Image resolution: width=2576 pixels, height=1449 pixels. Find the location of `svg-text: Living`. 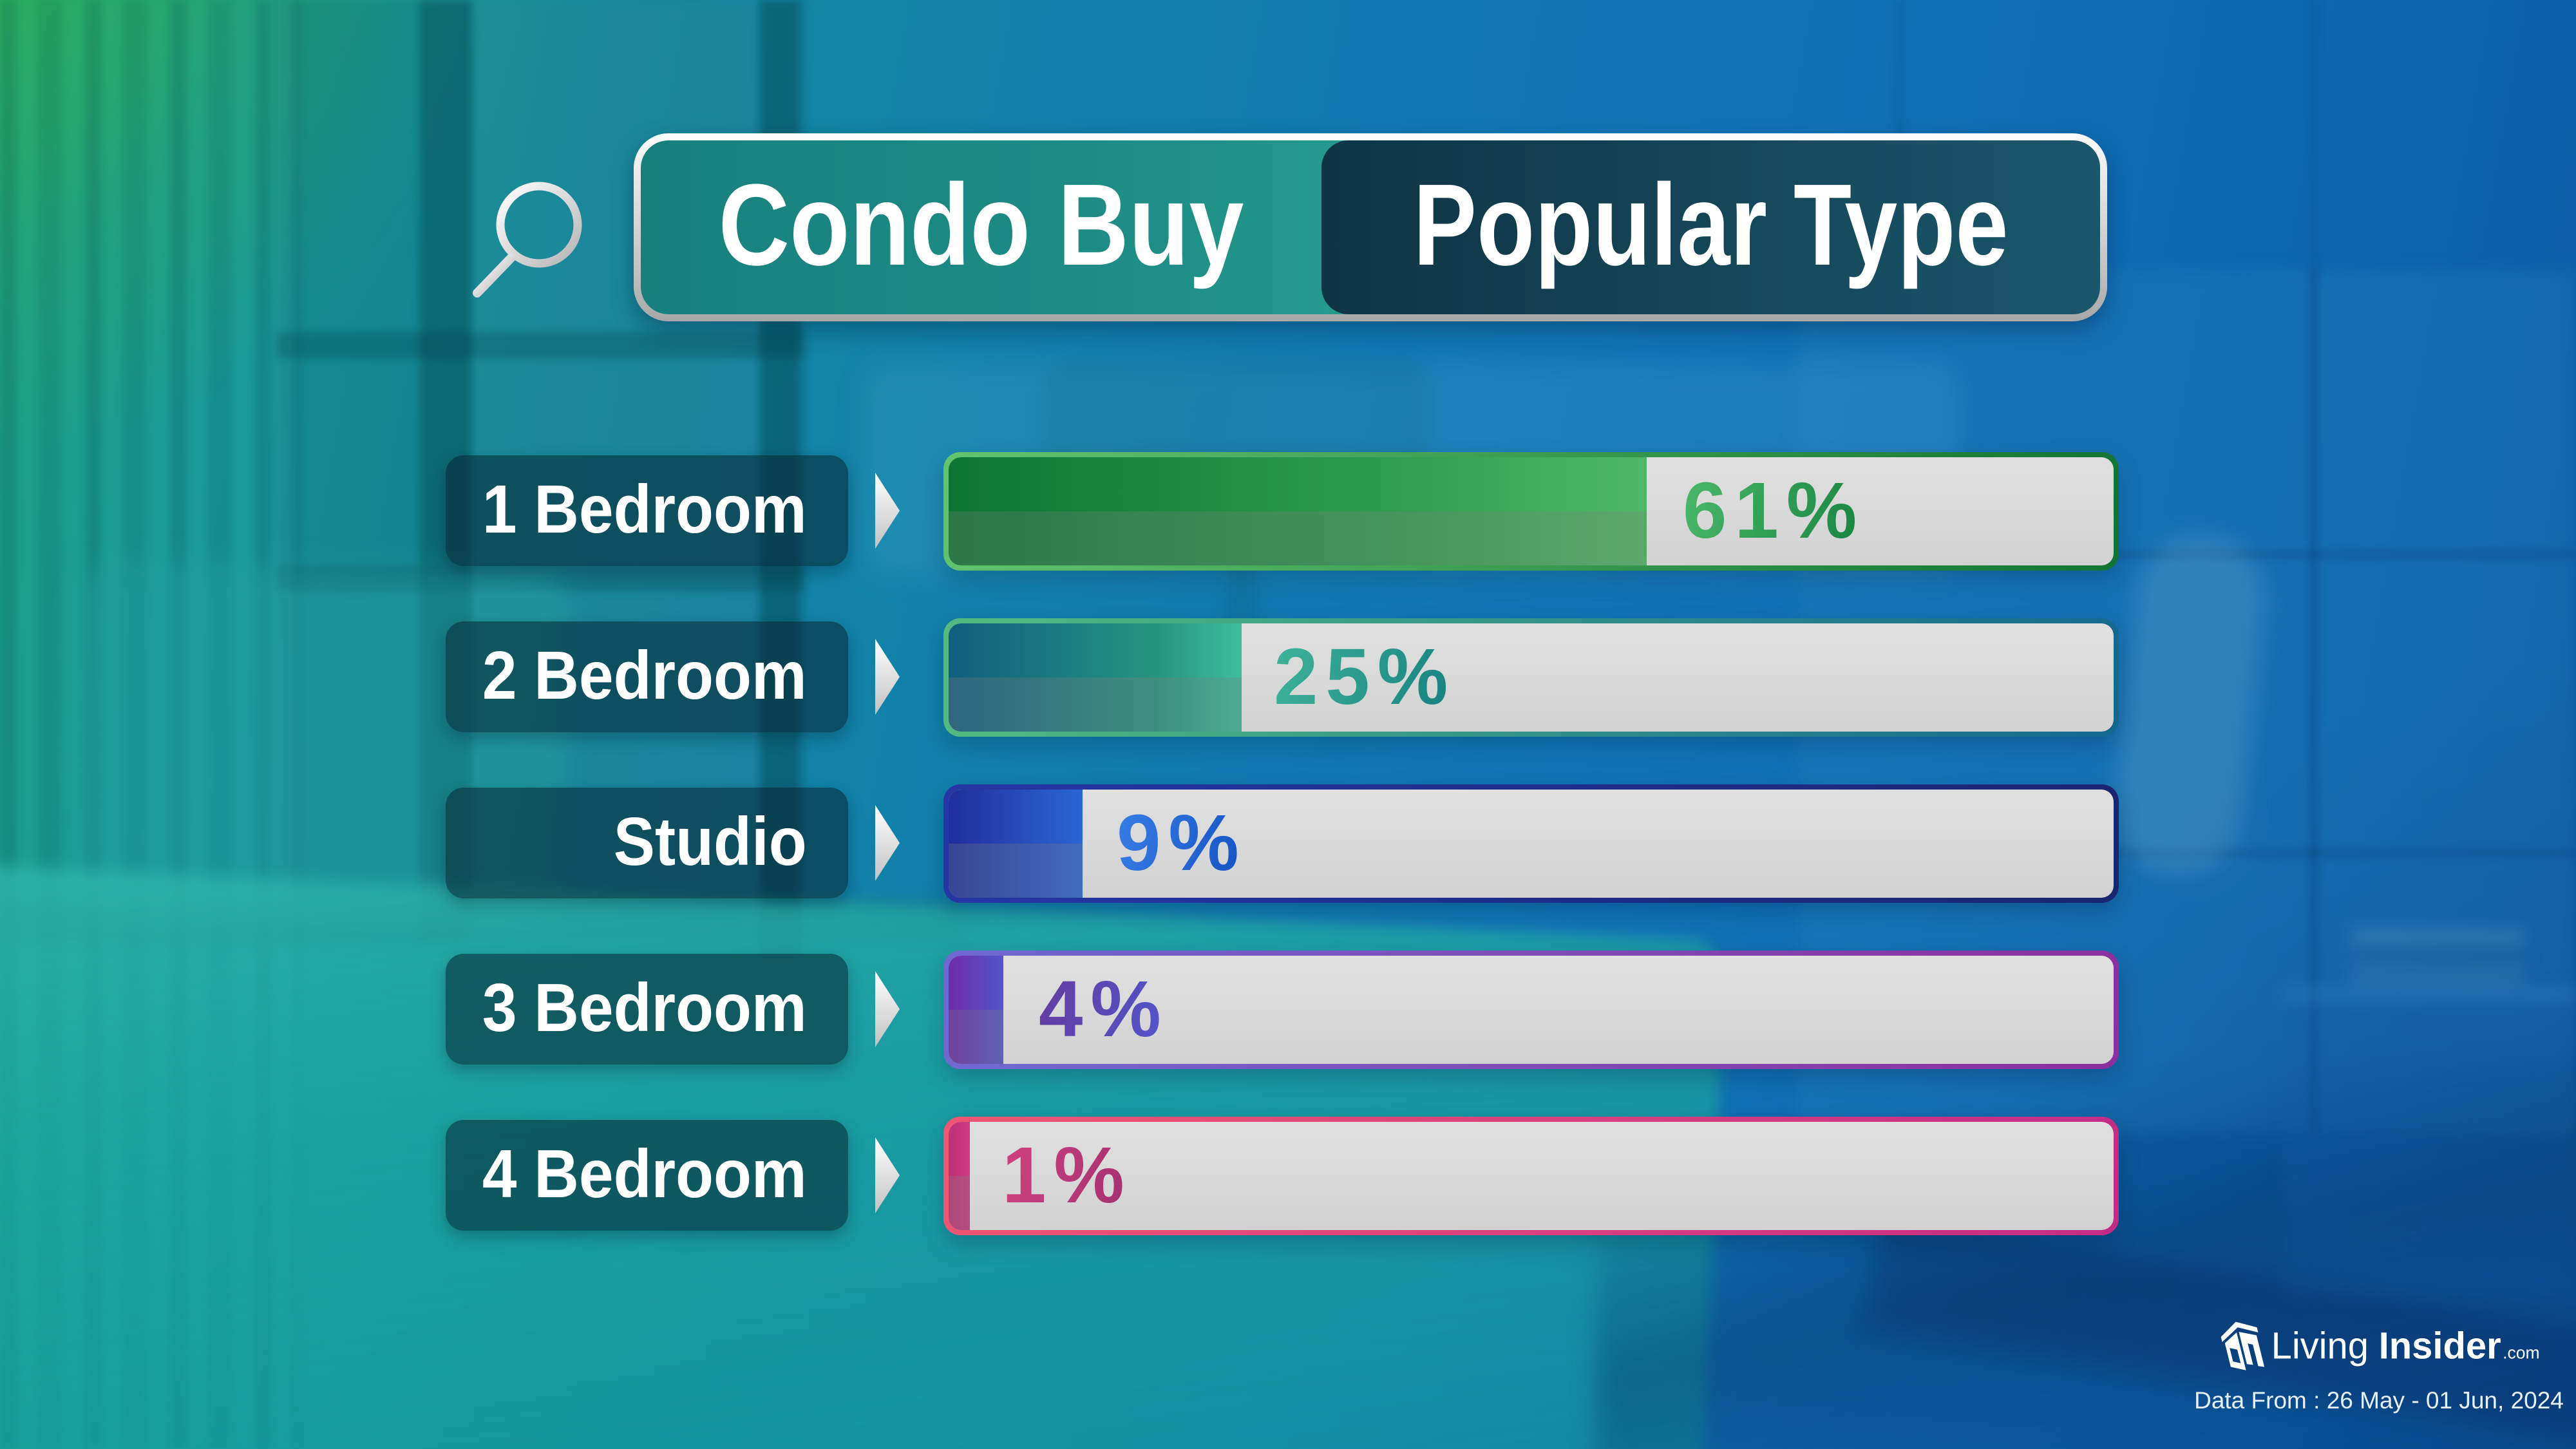

svg-text: Living is located at coordinates (2320, 1347).